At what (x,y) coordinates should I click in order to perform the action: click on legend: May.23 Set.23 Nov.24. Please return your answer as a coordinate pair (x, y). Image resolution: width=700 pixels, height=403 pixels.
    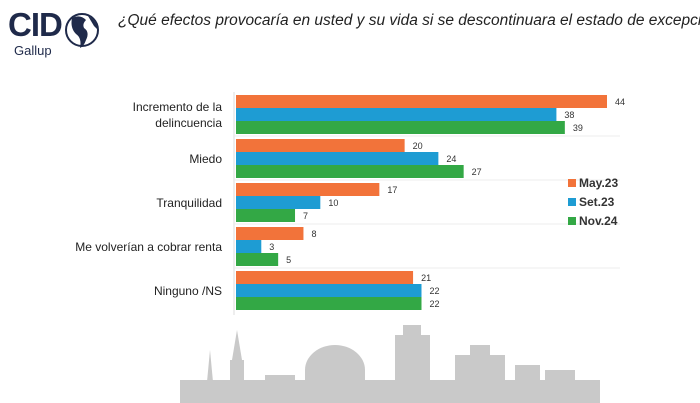
    Looking at the image, I should click on (593, 201).